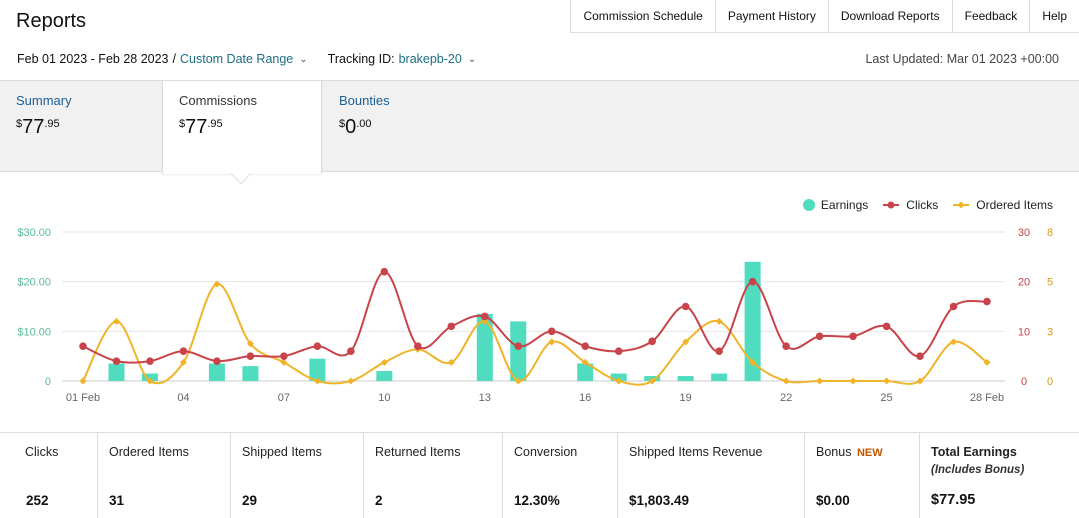  Describe the element at coordinates (833, 500) in the screenshot. I see `stat-value: $0.00` at that location.